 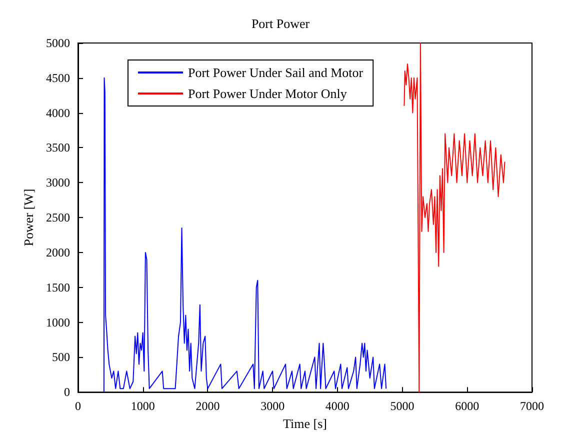 I want to click on y-tick-label: 4500, so click(x=58, y=77).